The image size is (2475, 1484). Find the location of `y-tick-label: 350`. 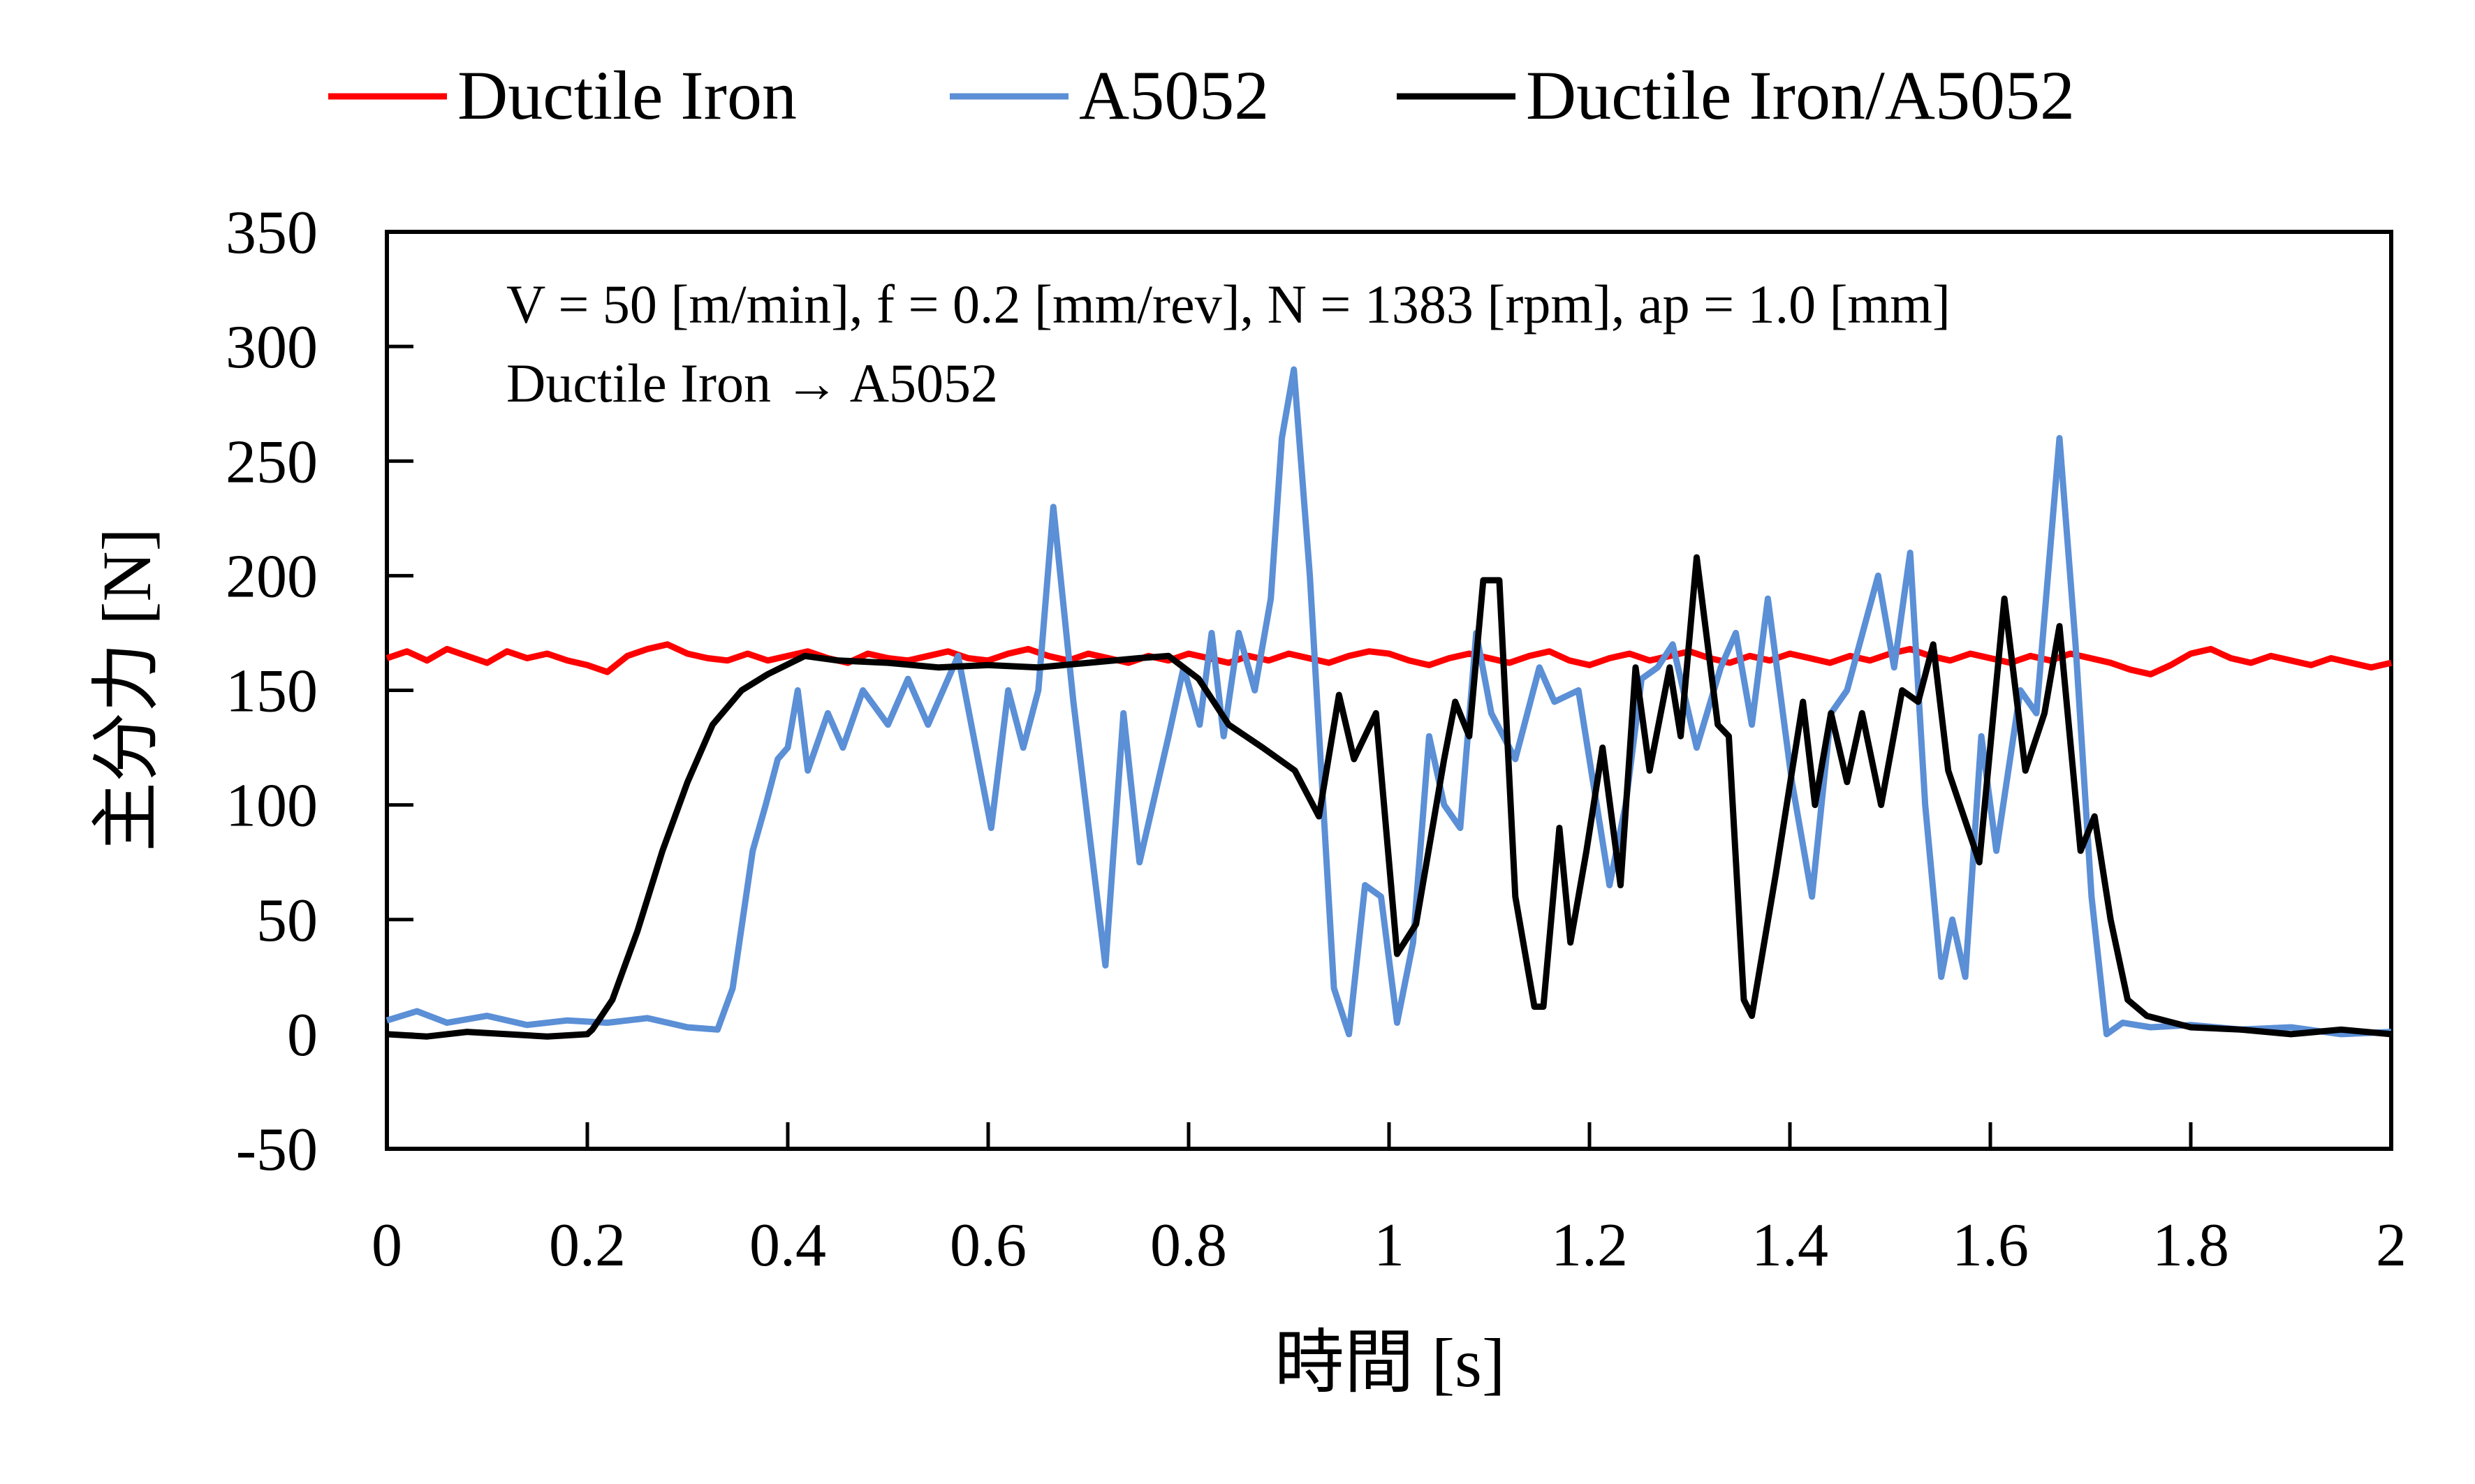

y-tick-label: 350 is located at coordinates (272, 233).